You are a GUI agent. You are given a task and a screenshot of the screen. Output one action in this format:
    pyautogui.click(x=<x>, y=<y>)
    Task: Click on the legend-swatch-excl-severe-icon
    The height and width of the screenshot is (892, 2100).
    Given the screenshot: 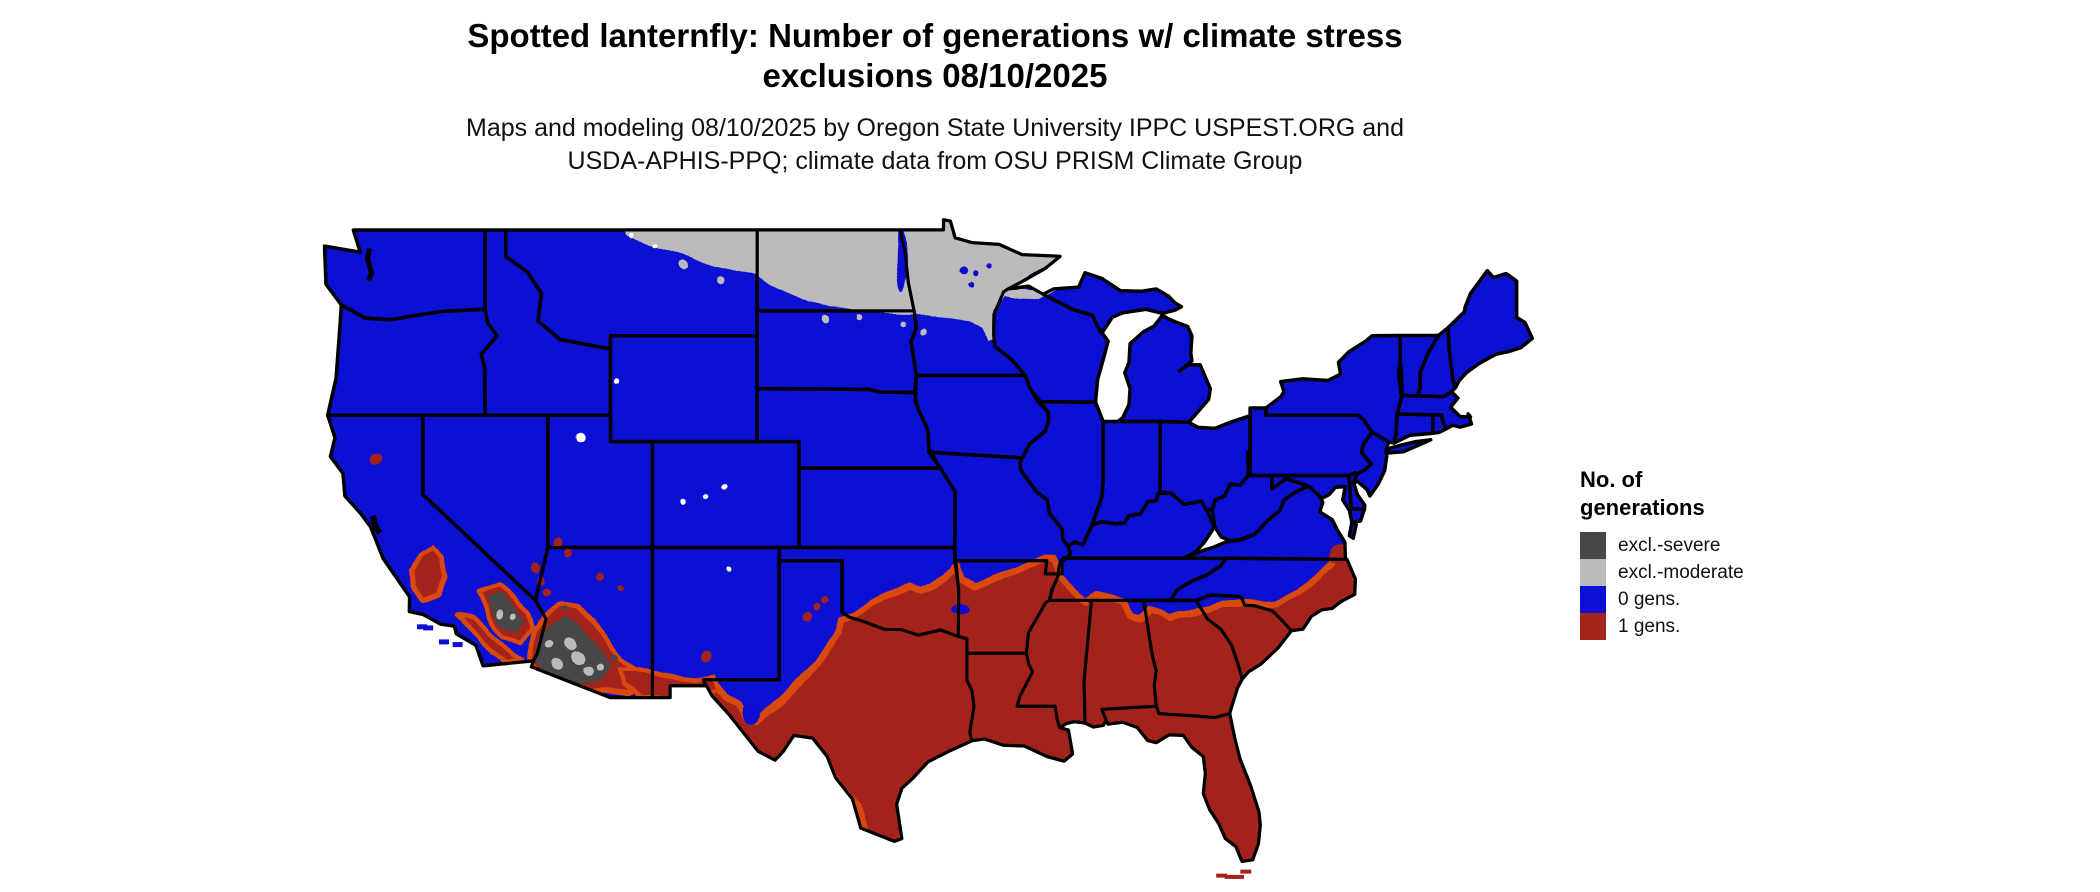 What is the action you would take?
    pyautogui.click(x=1593, y=545)
    